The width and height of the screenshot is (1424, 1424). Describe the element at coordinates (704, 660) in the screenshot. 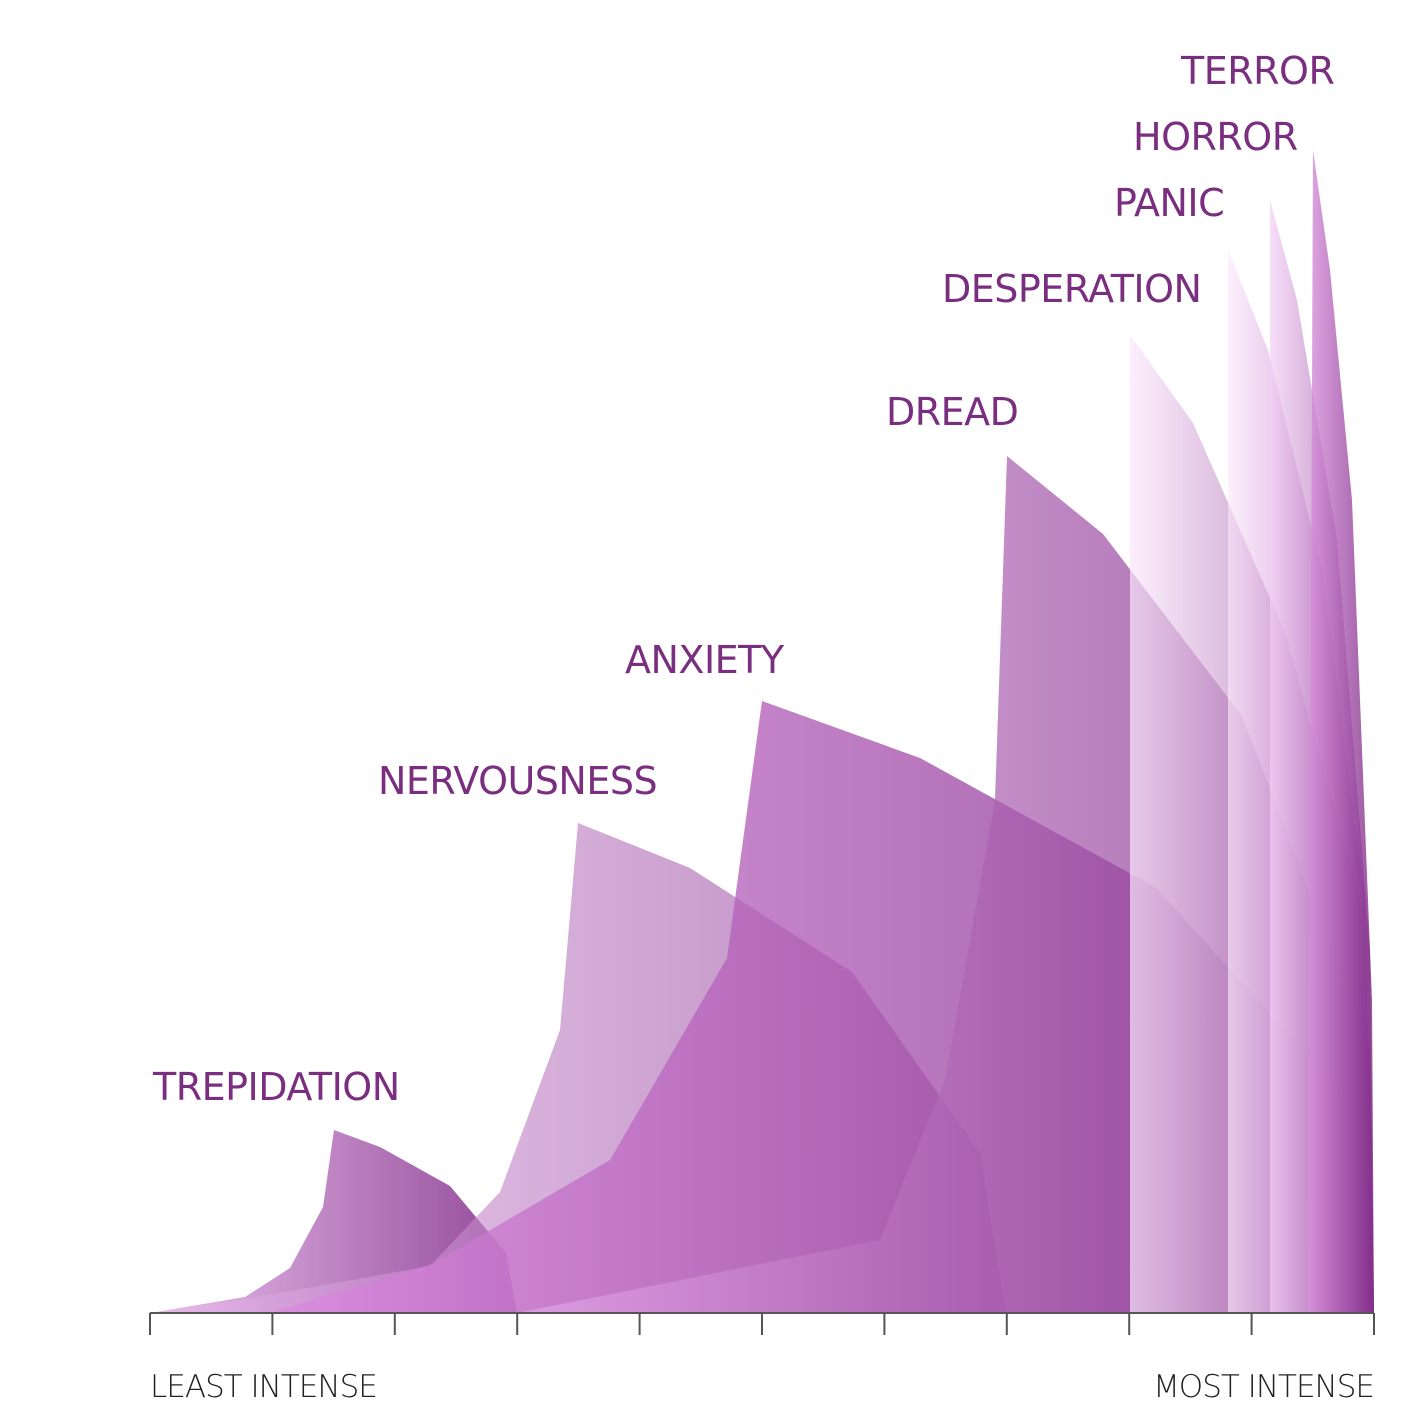

I see `label-anxiety: ANXIETY` at that location.